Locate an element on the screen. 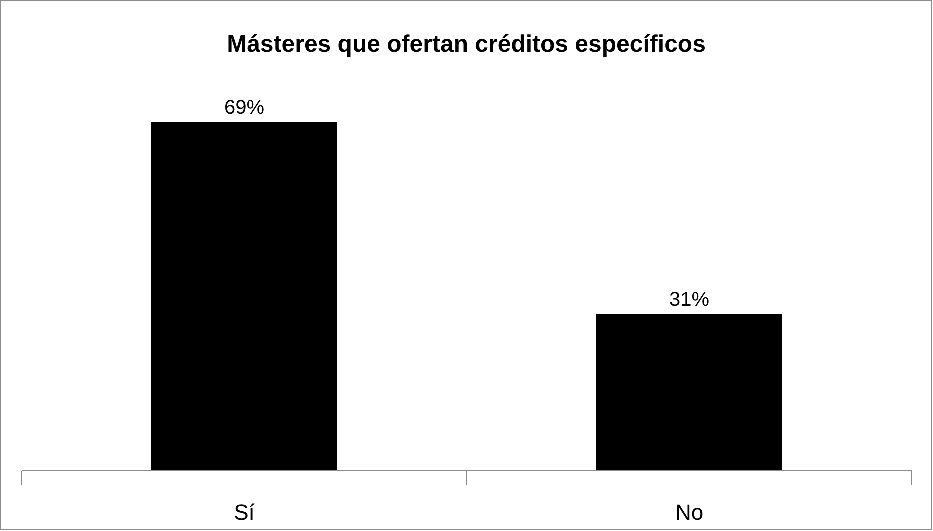  data-label: 31% is located at coordinates (689, 300).